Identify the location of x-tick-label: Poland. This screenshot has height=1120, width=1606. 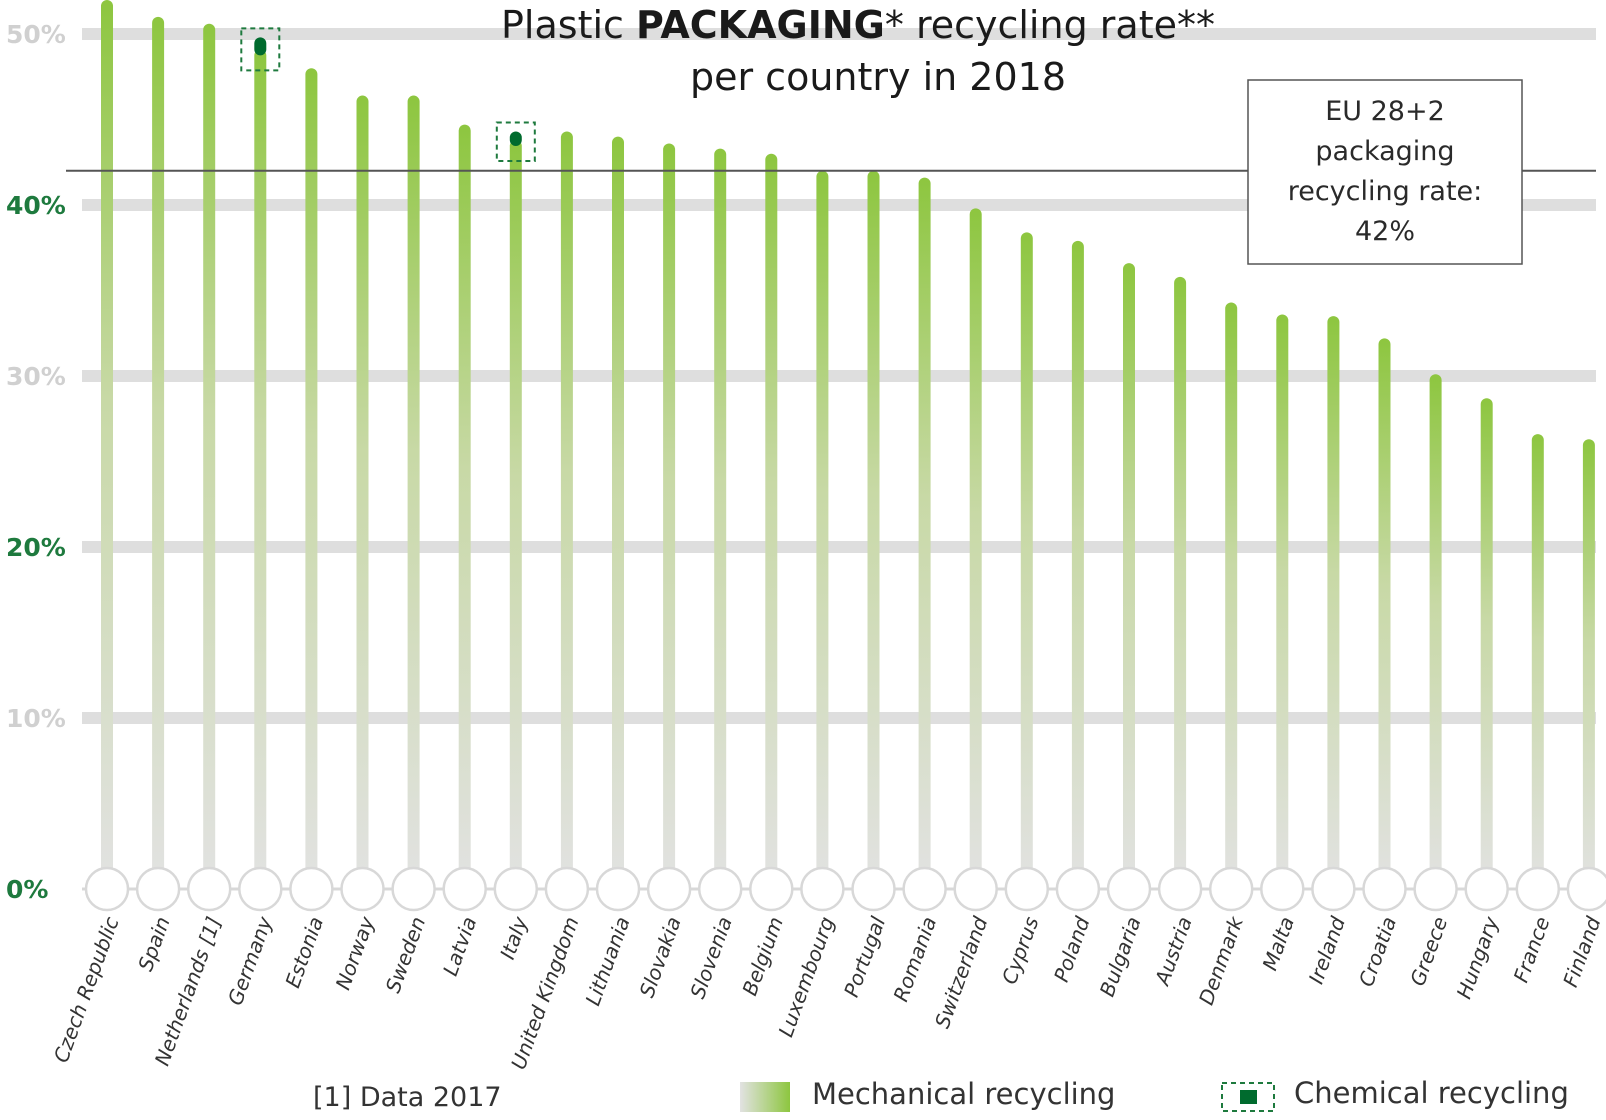
(1072, 949).